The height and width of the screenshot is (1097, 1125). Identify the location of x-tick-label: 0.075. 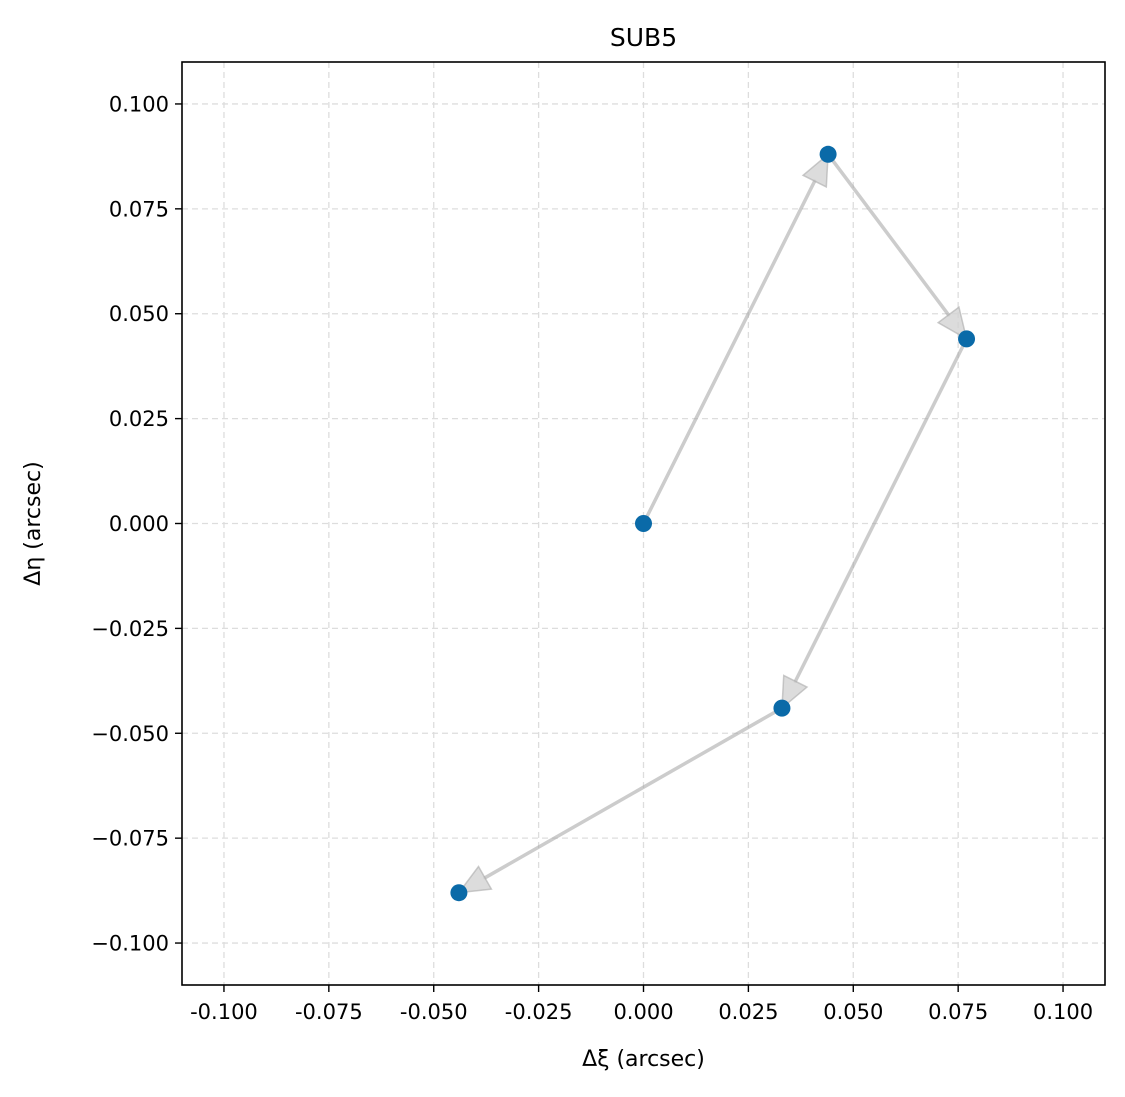
(958, 1012).